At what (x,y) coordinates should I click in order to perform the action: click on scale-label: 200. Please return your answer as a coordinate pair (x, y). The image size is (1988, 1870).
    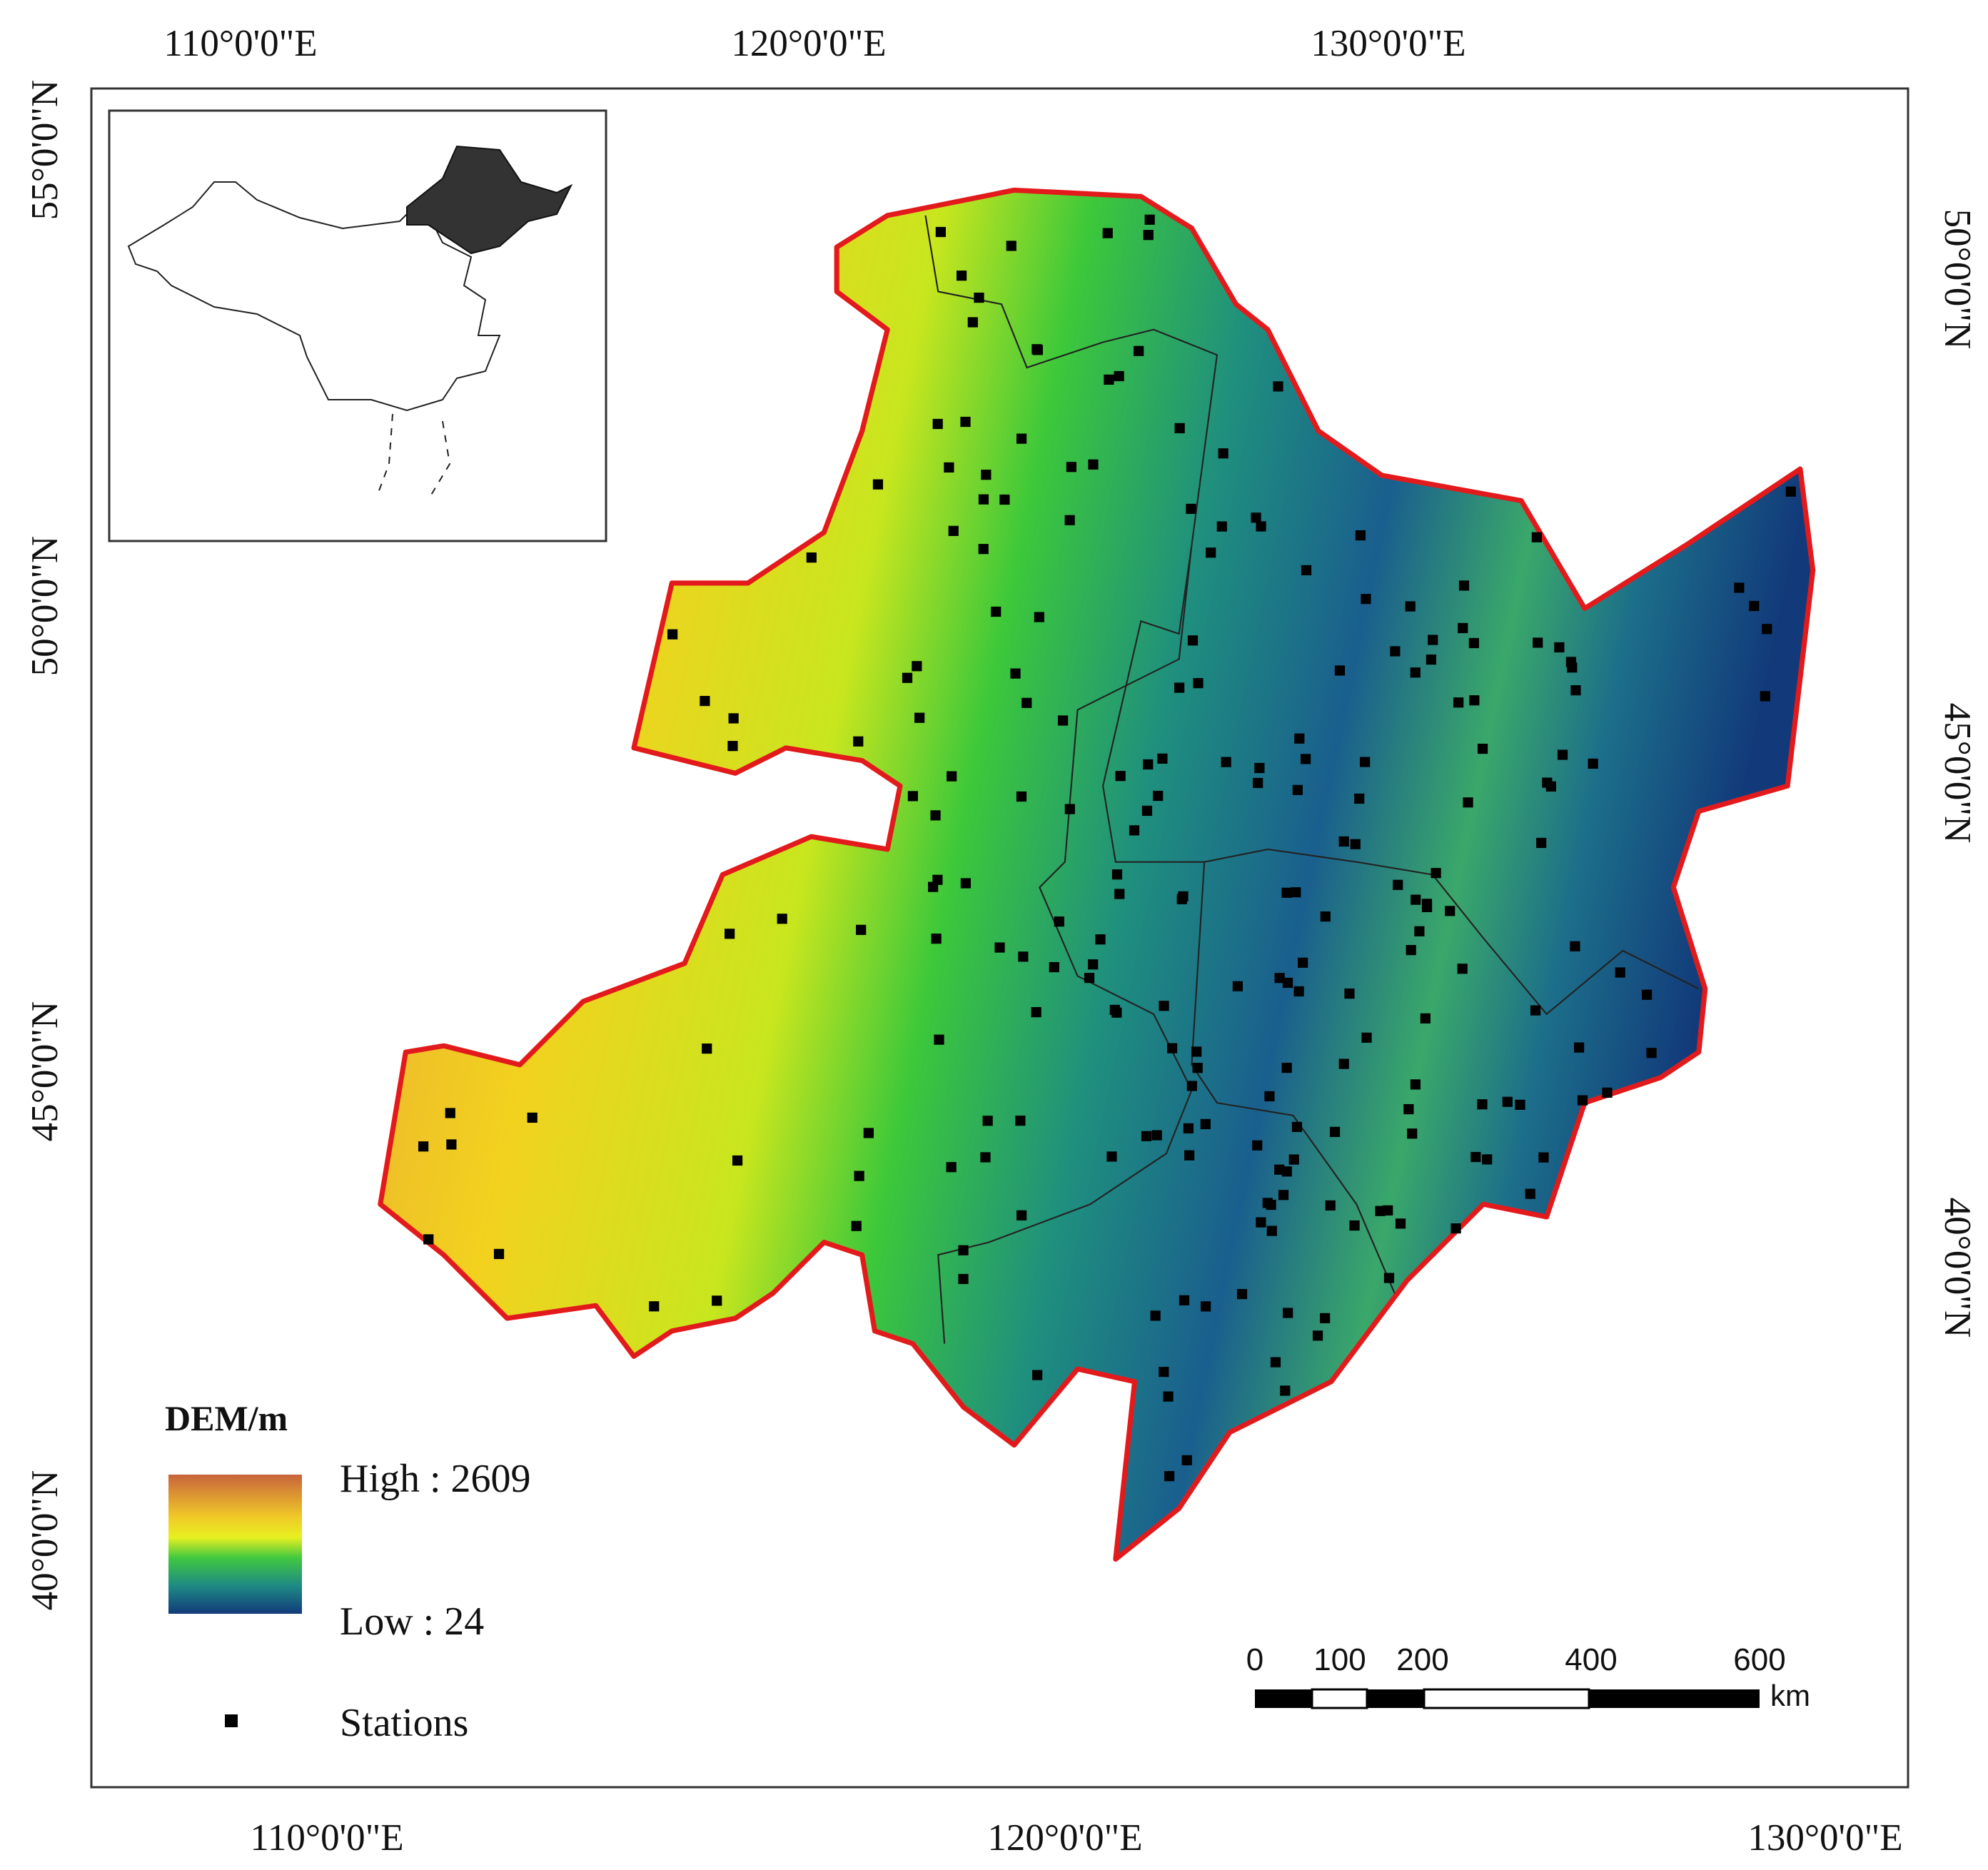
    Looking at the image, I should click on (1422, 1659).